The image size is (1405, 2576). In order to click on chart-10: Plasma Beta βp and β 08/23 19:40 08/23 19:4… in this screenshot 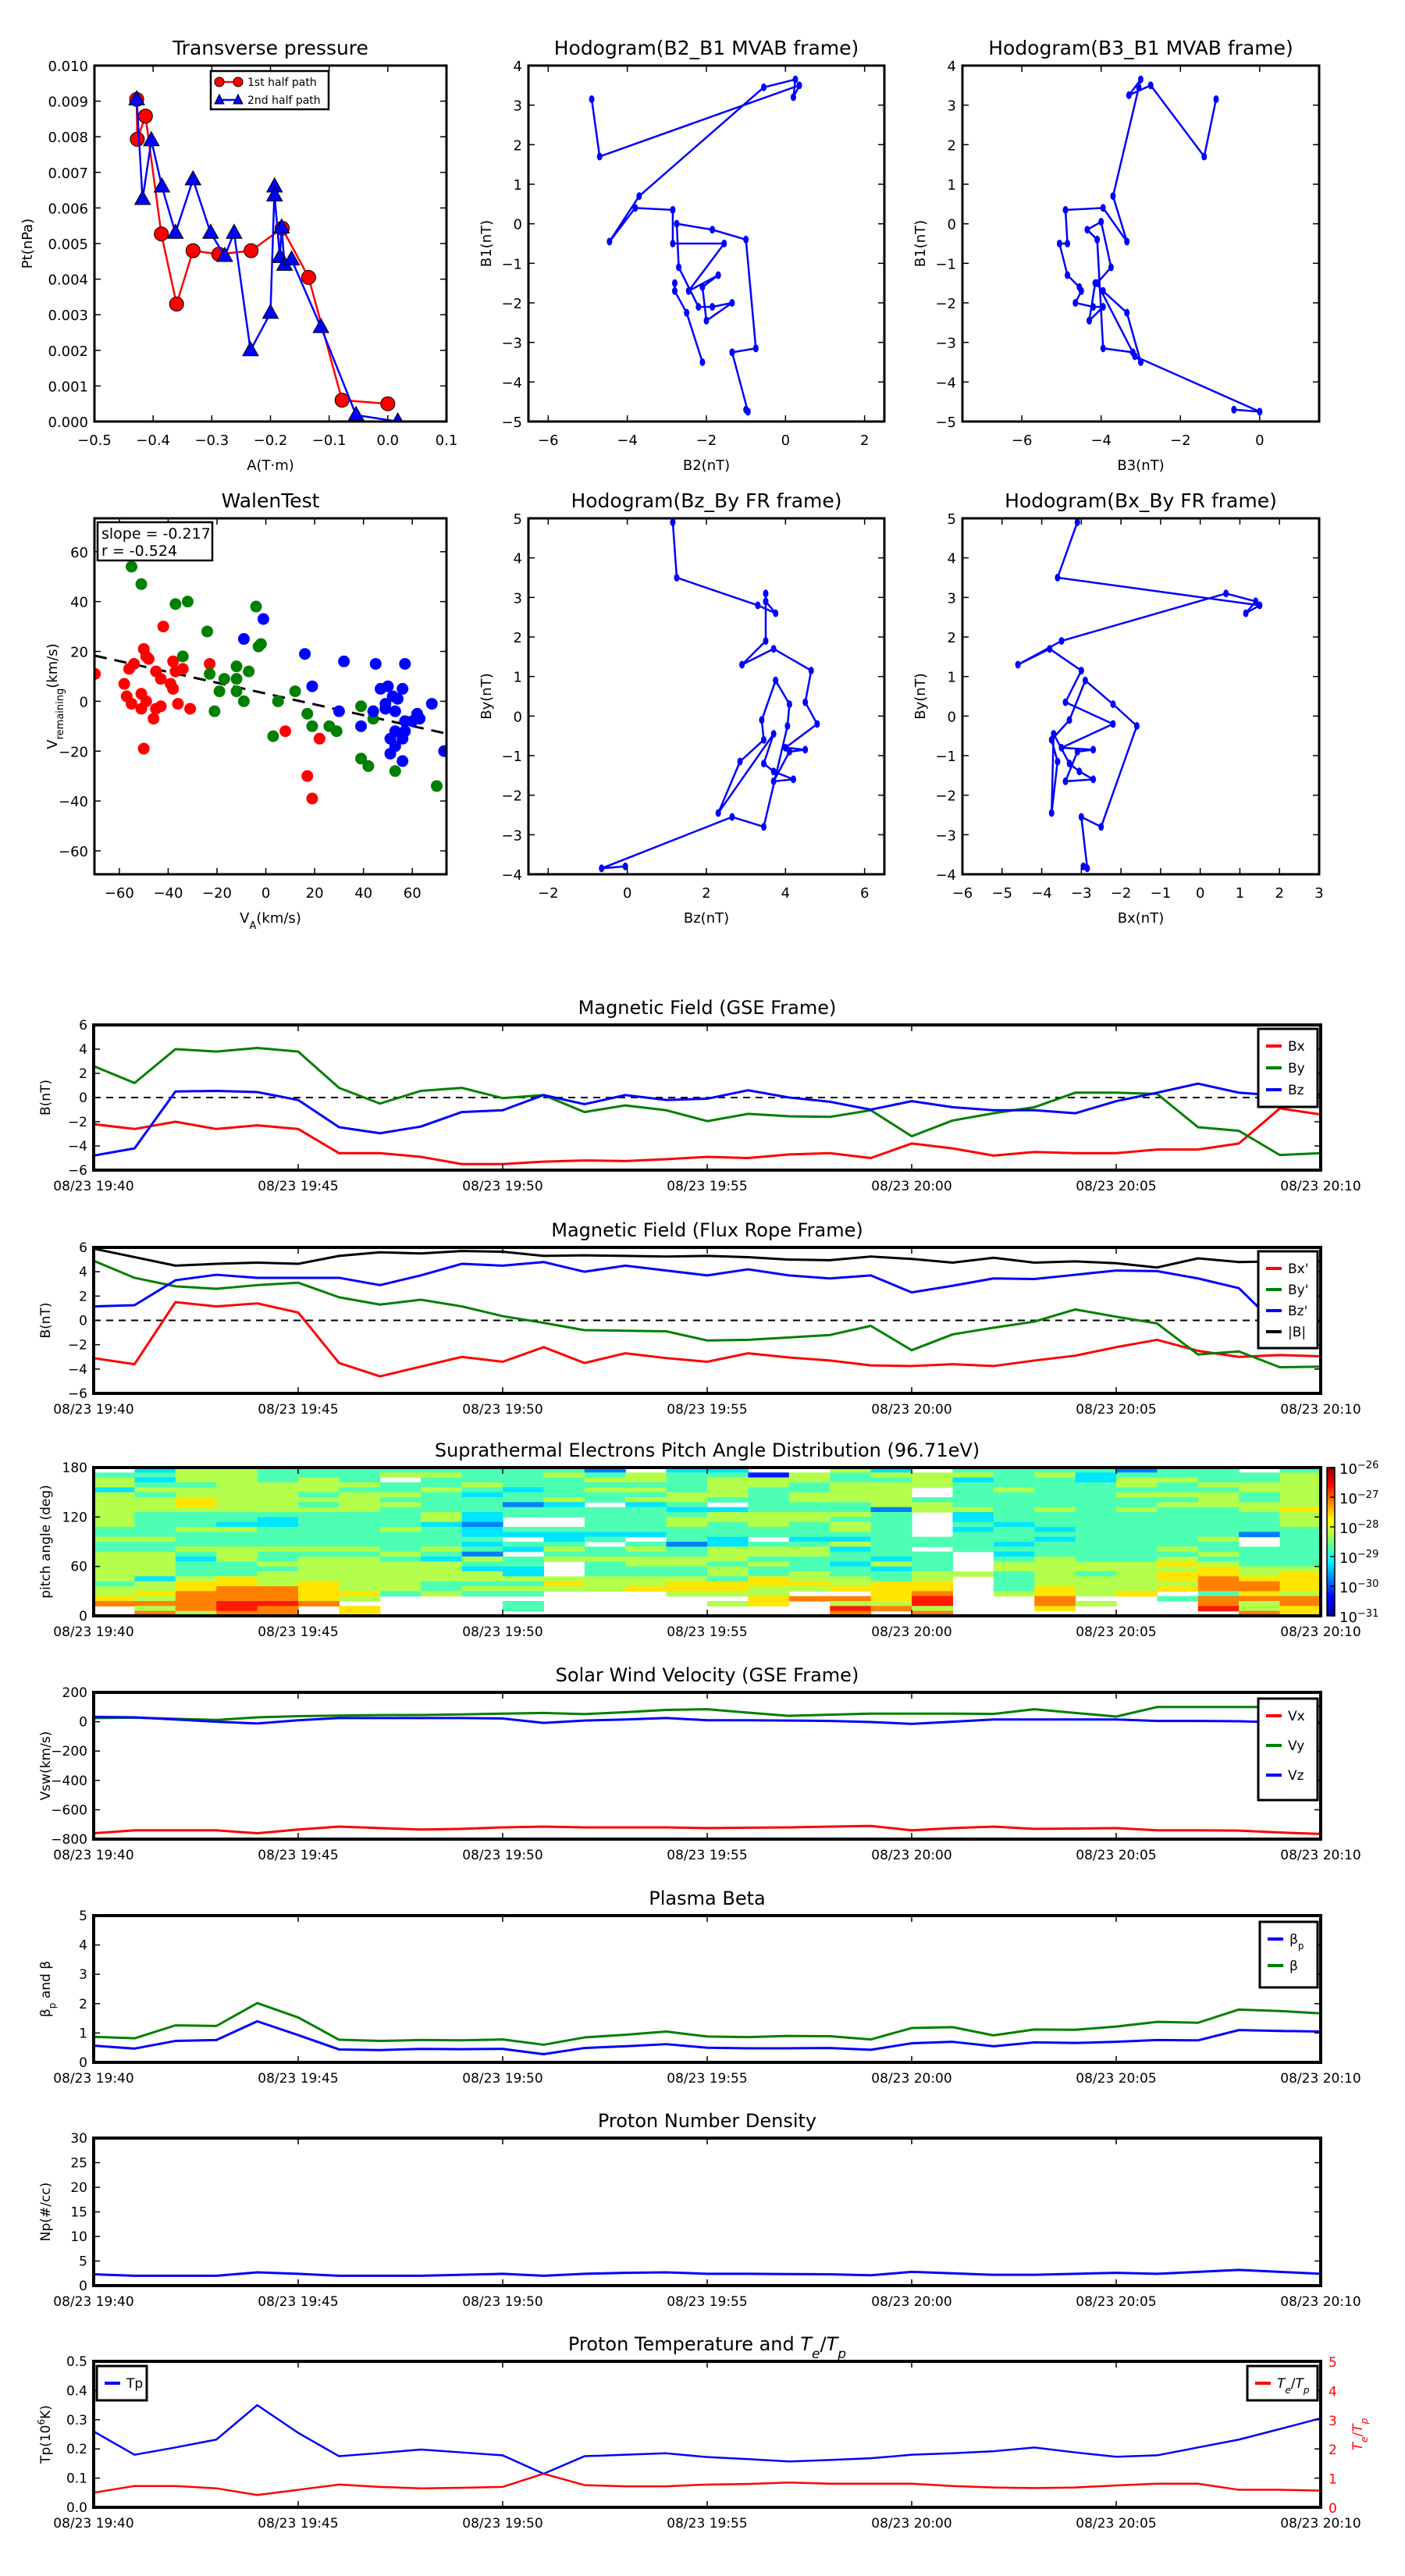, I will do `click(699, 1987)`.